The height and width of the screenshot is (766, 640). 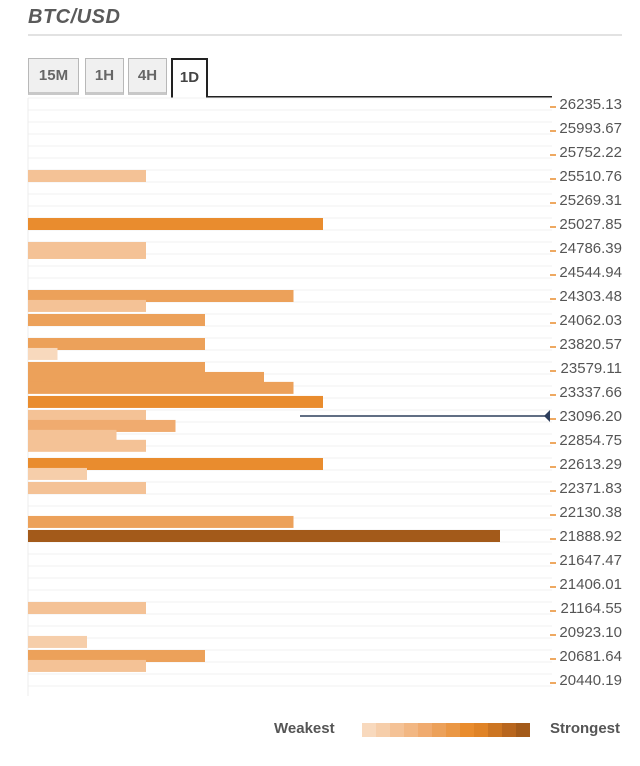 What do you see at coordinates (547, 416) in the screenshot?
I see `current-price-marker` at bounding box center [547, 416].